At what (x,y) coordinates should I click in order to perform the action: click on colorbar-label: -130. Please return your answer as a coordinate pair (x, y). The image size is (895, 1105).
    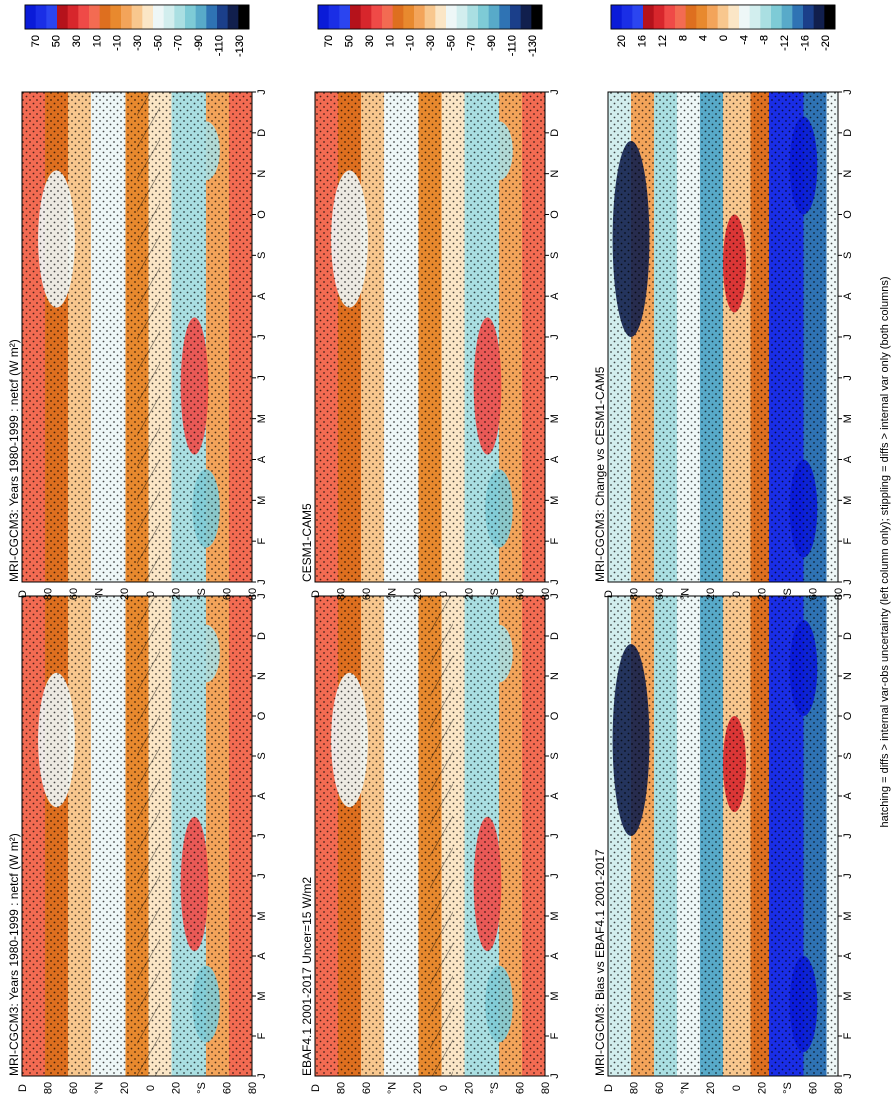
    Looking at the image, I should click on (240, 46).